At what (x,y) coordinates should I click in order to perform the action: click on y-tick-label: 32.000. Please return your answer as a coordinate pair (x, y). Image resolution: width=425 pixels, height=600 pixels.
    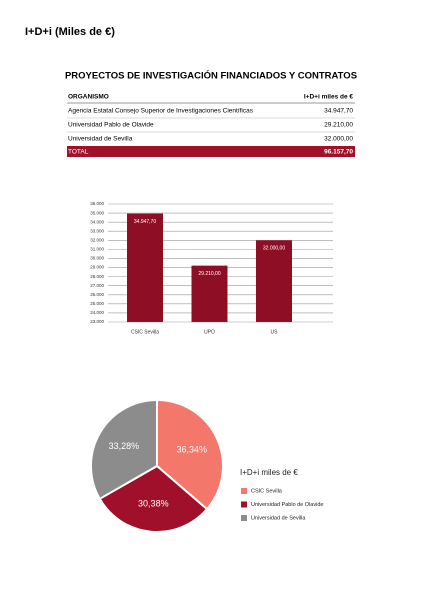
    Looking at the image, I should click on (97, 239).